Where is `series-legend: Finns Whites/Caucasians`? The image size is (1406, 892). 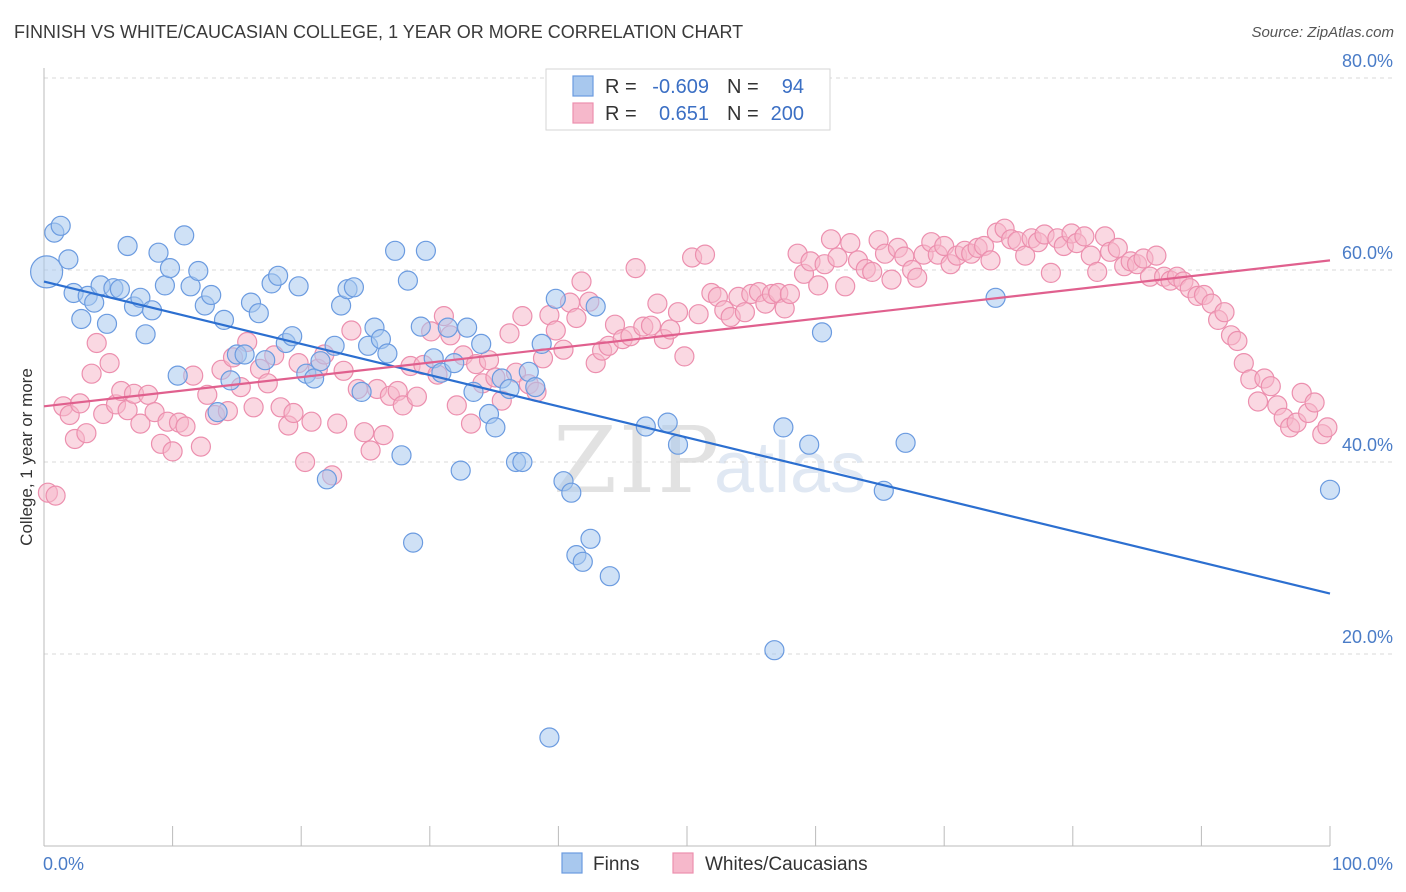 series-legend: Finns Whites/Caucasians is located at coordinates (714, 863).